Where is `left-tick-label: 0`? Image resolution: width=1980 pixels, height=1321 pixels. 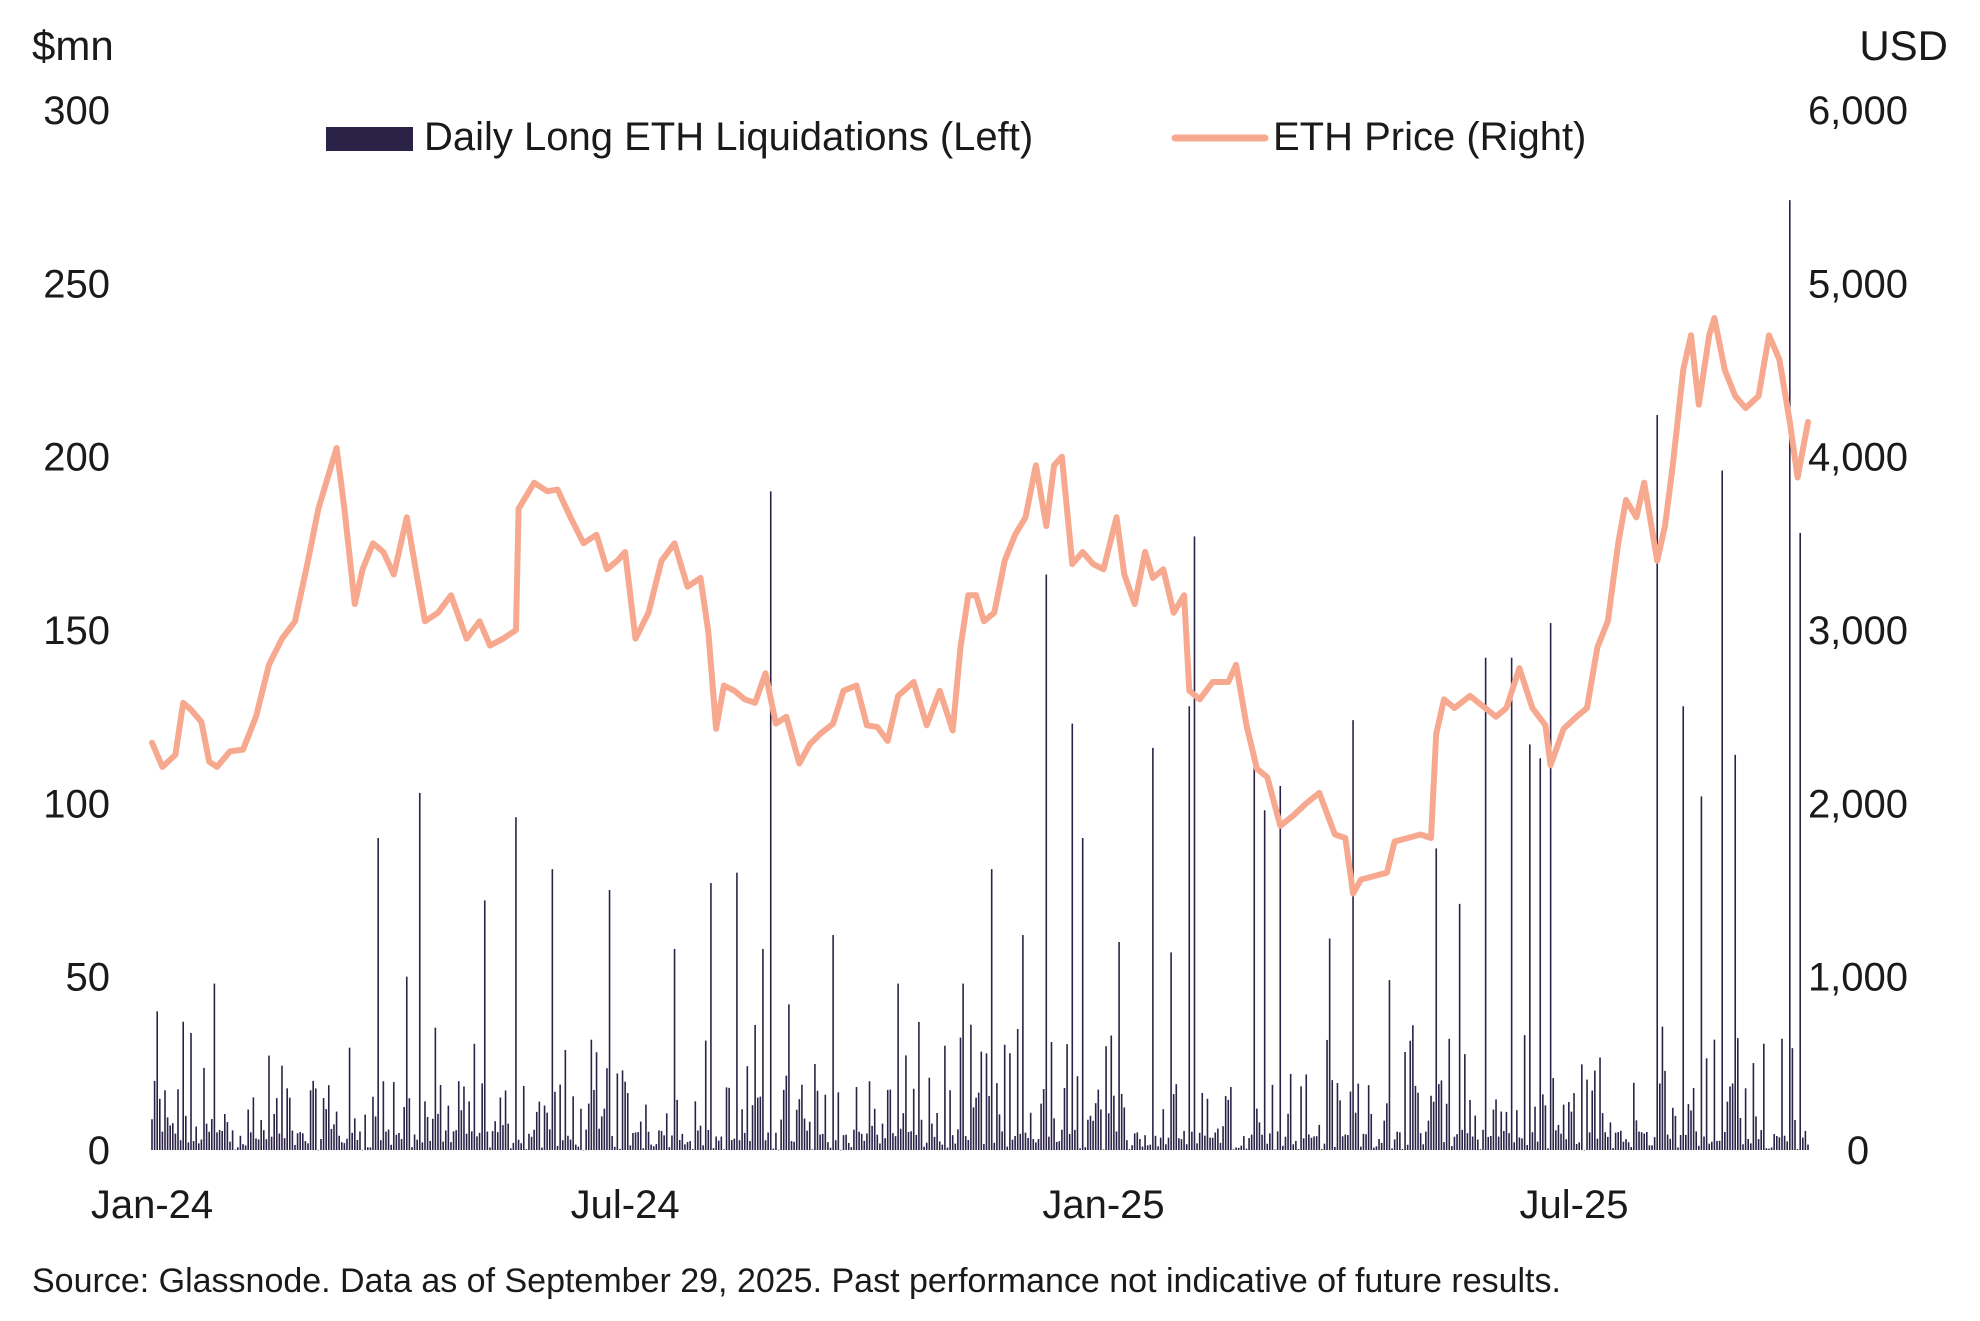
left-tick-label: 0 is located at coordinates (99, 1151).